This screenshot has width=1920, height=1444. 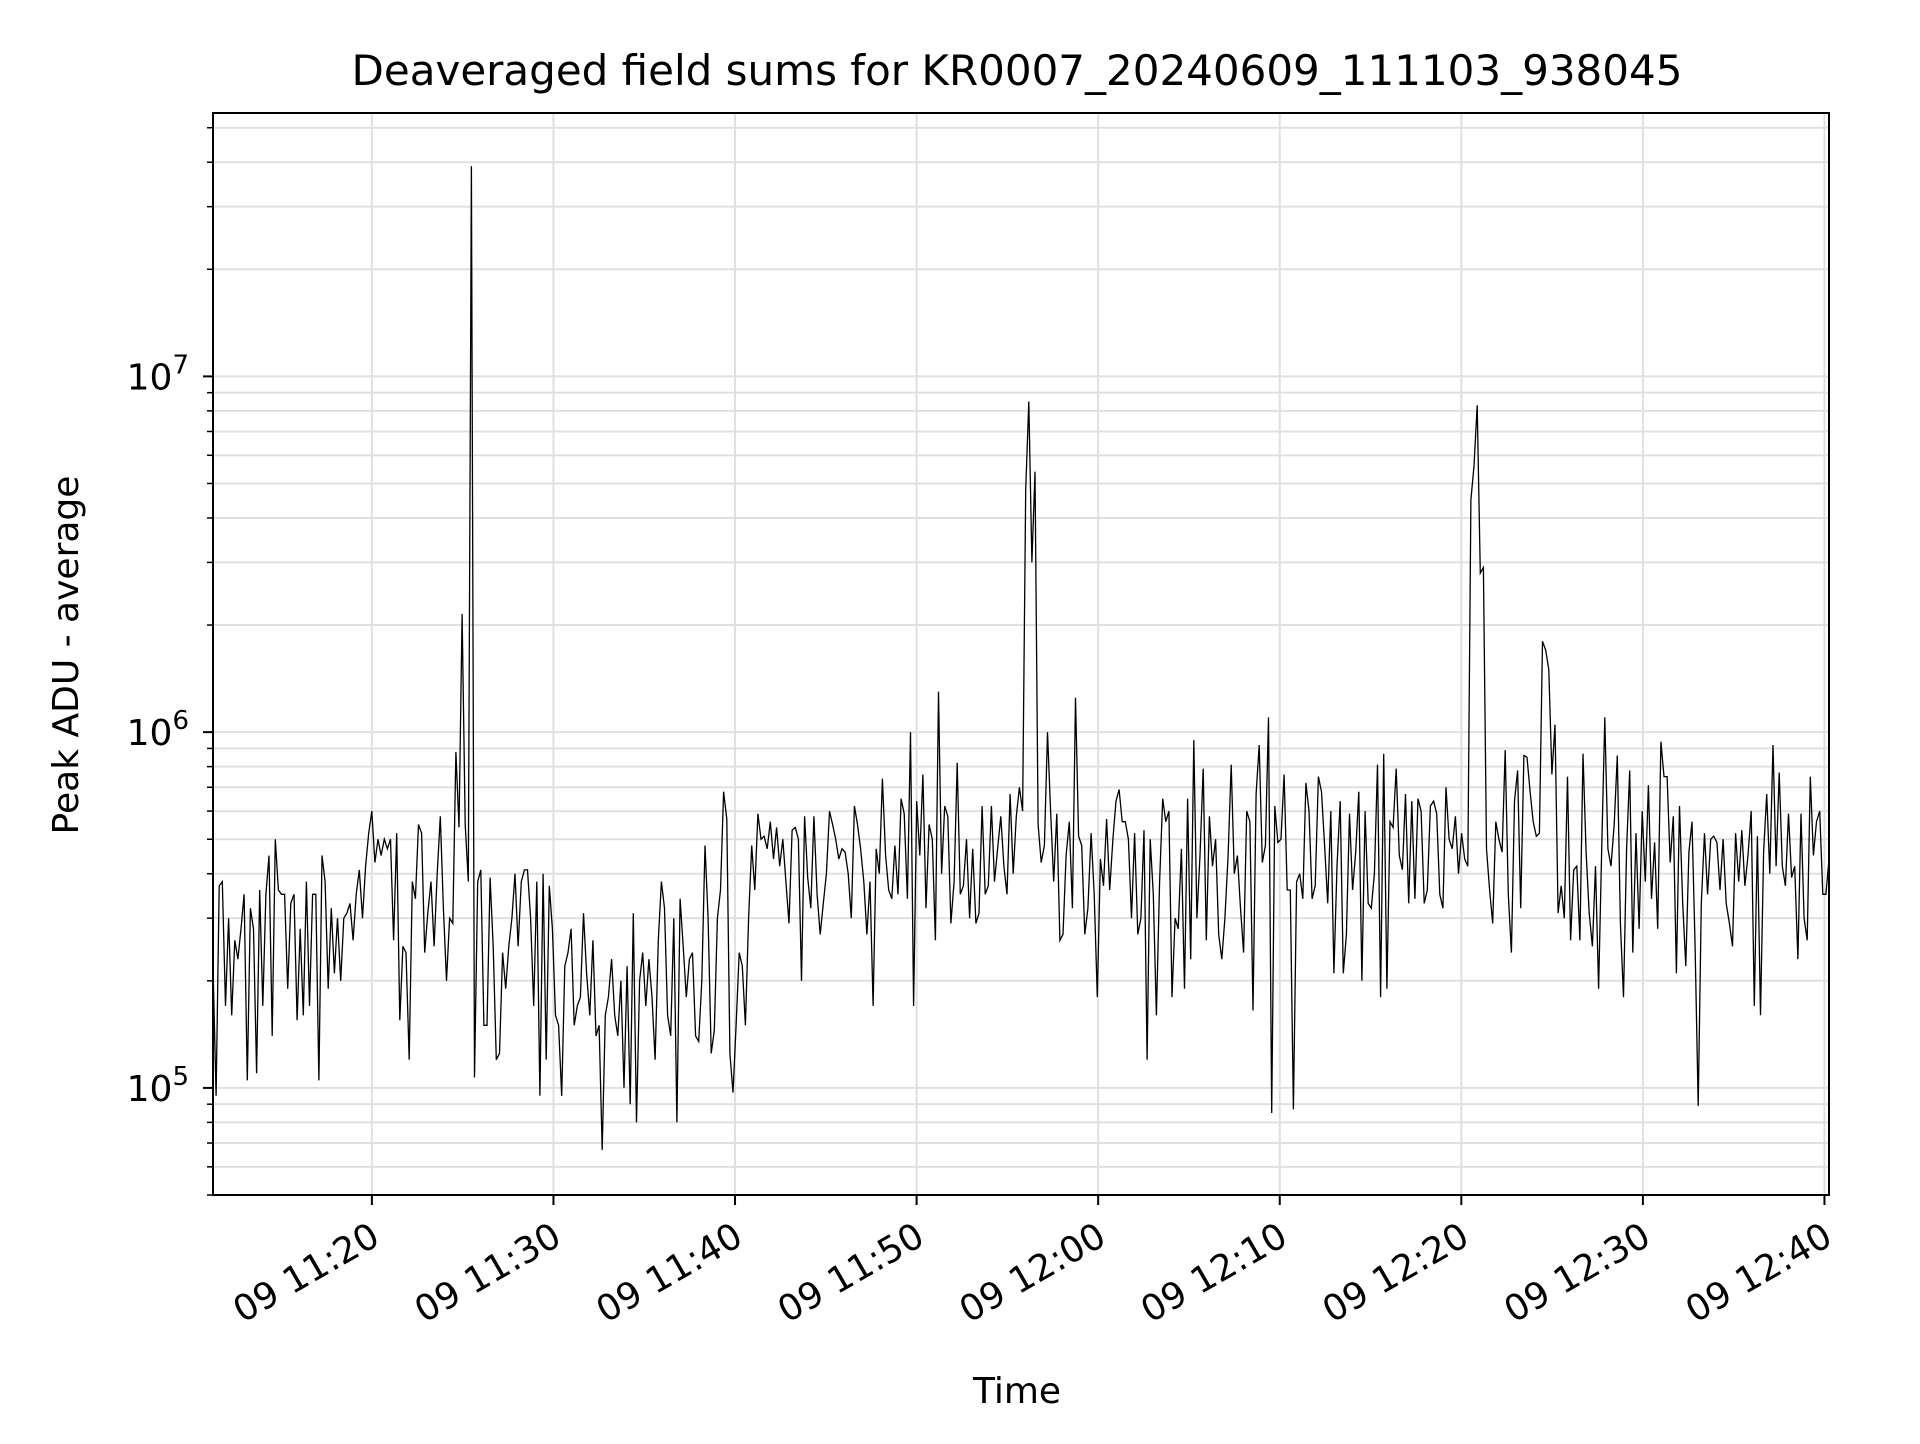 What do you see at coordinates (66, 655) in the screenshot?
I see `y-axis-label: Peak ADU - average` at bounding box center [66, 655].